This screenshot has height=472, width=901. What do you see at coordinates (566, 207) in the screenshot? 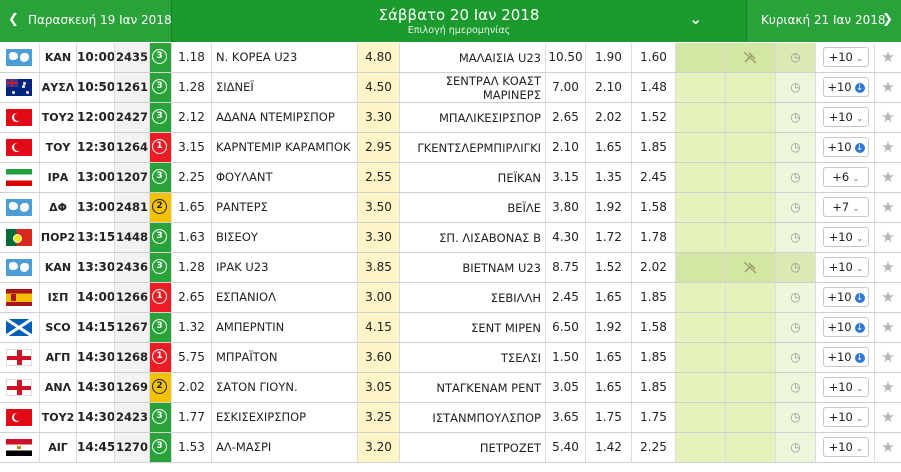
I see `odd-away-button: 3.80` at bounding box center [566, 207].